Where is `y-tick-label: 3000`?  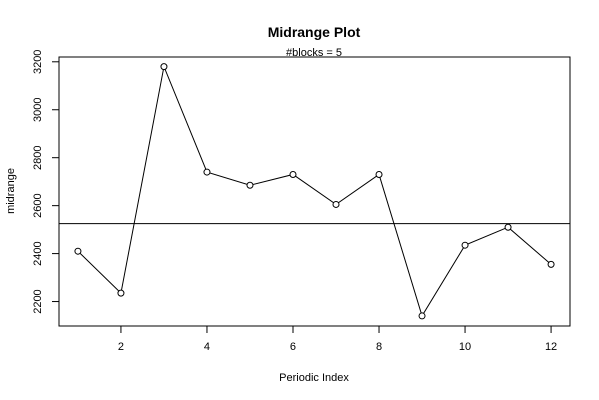 y-tick-label: 3000 is located at coordinates (38, 110).